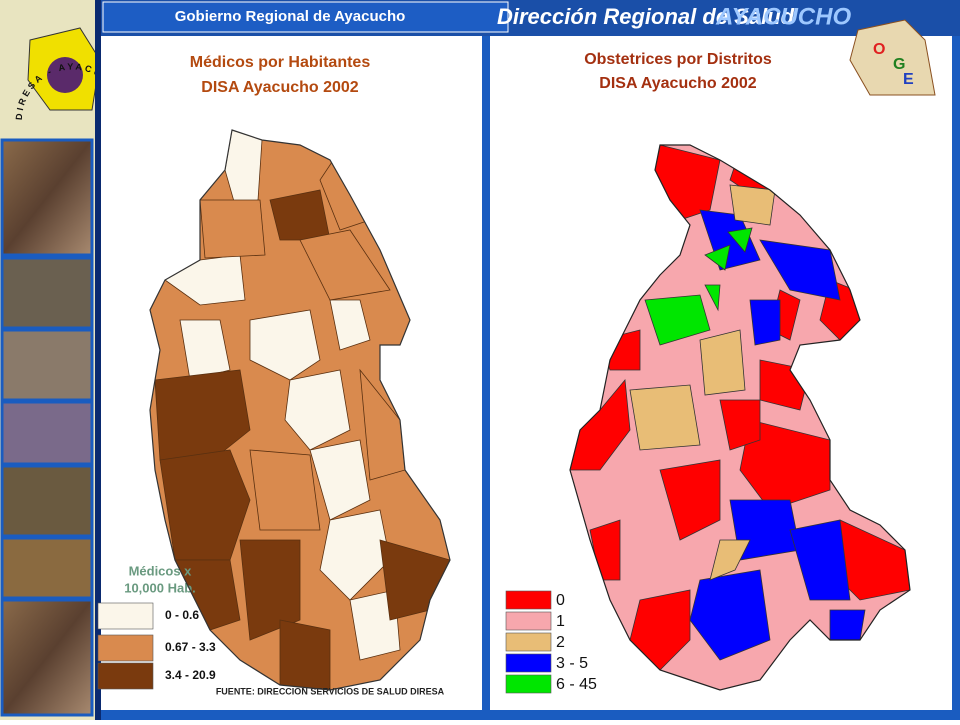  I want to click on legend-label: 3 - 5, so click(572, 663).